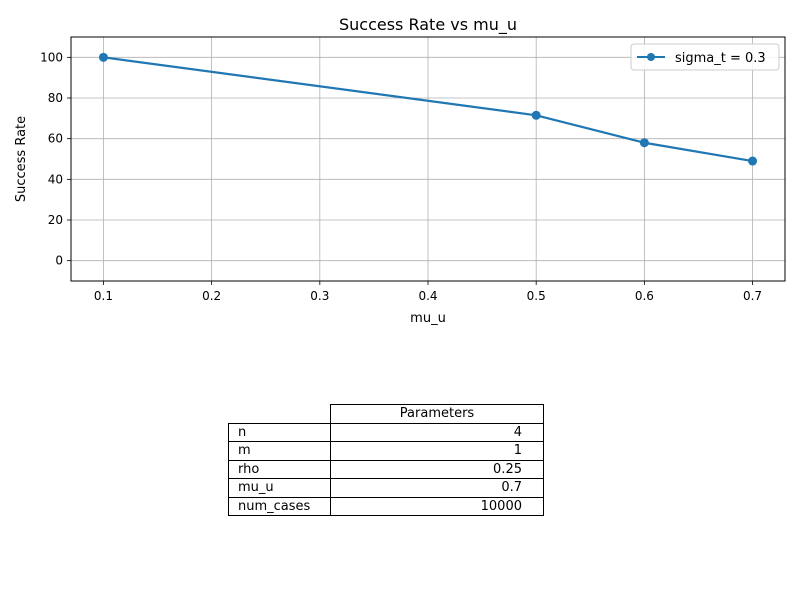 The width and height of the screenshot is (800, 600). I want to click on table-row-value: 10000, so click(437, 506).